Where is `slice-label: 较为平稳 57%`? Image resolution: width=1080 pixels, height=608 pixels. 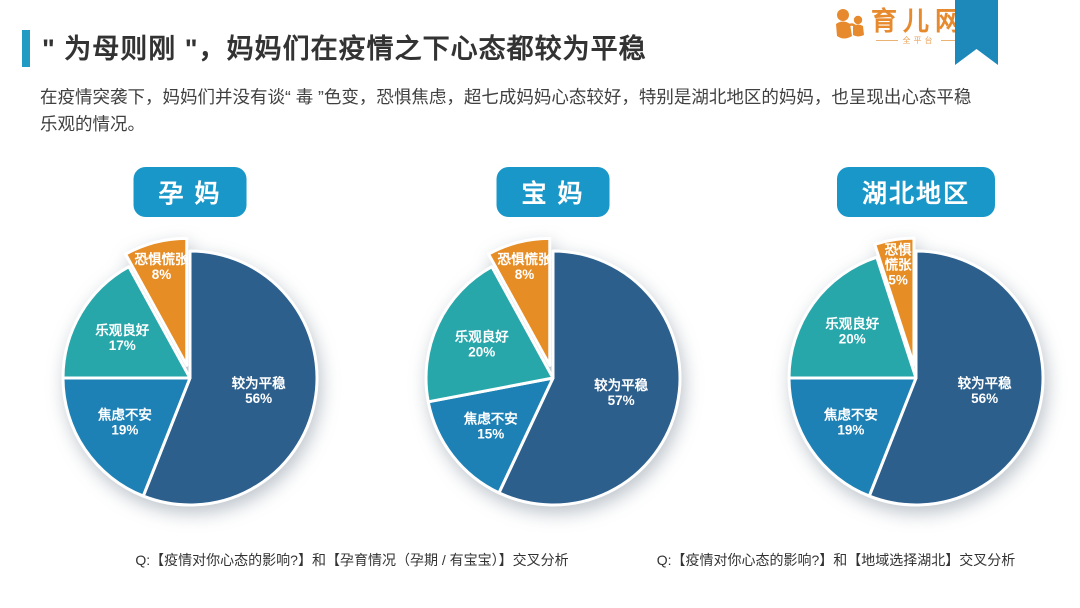 slice-label: 较为平稳 57% is located at coordinates (621, 392).